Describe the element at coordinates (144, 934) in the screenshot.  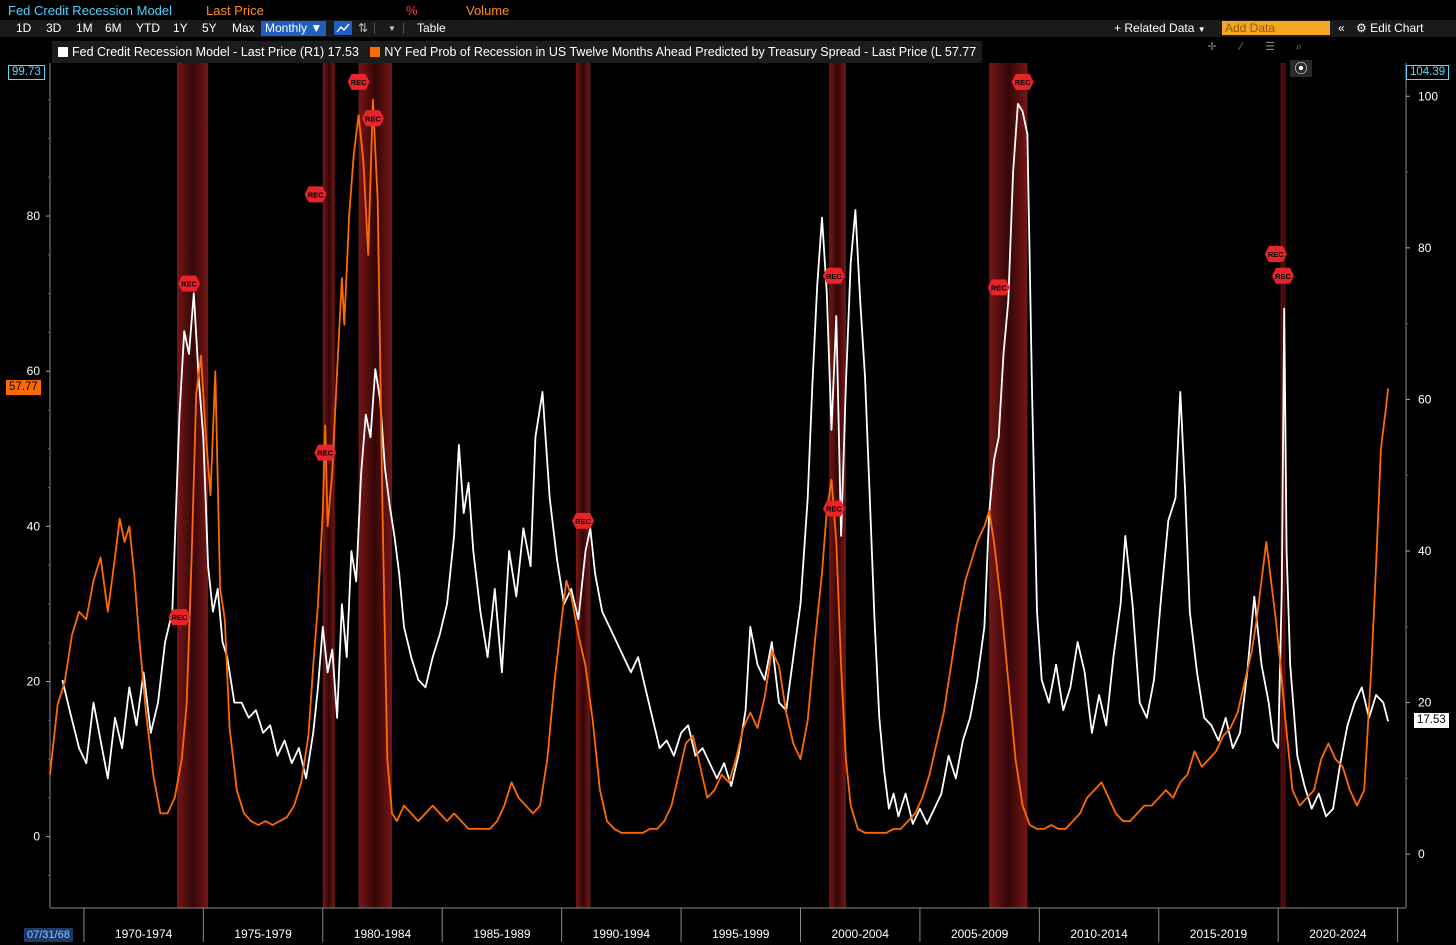
I see `x-tick-label: 1970-1974` at that location.